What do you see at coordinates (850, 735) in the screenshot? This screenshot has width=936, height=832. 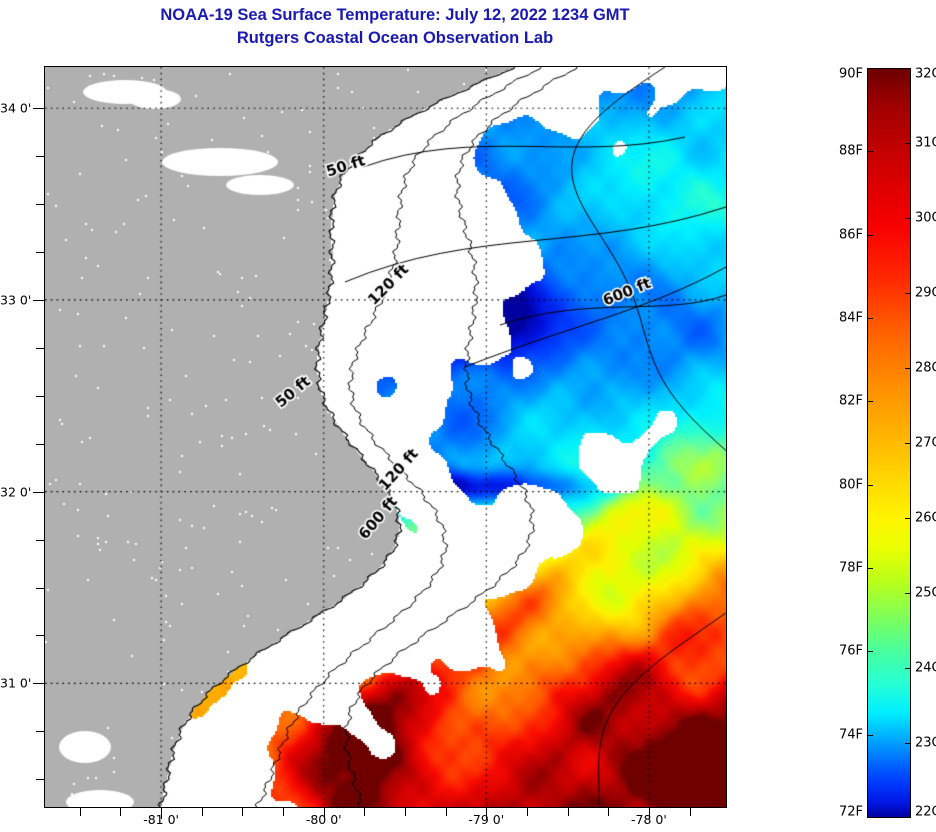 I see `colorbar-f-label-8: 74F` at bounding box center [850, 735].